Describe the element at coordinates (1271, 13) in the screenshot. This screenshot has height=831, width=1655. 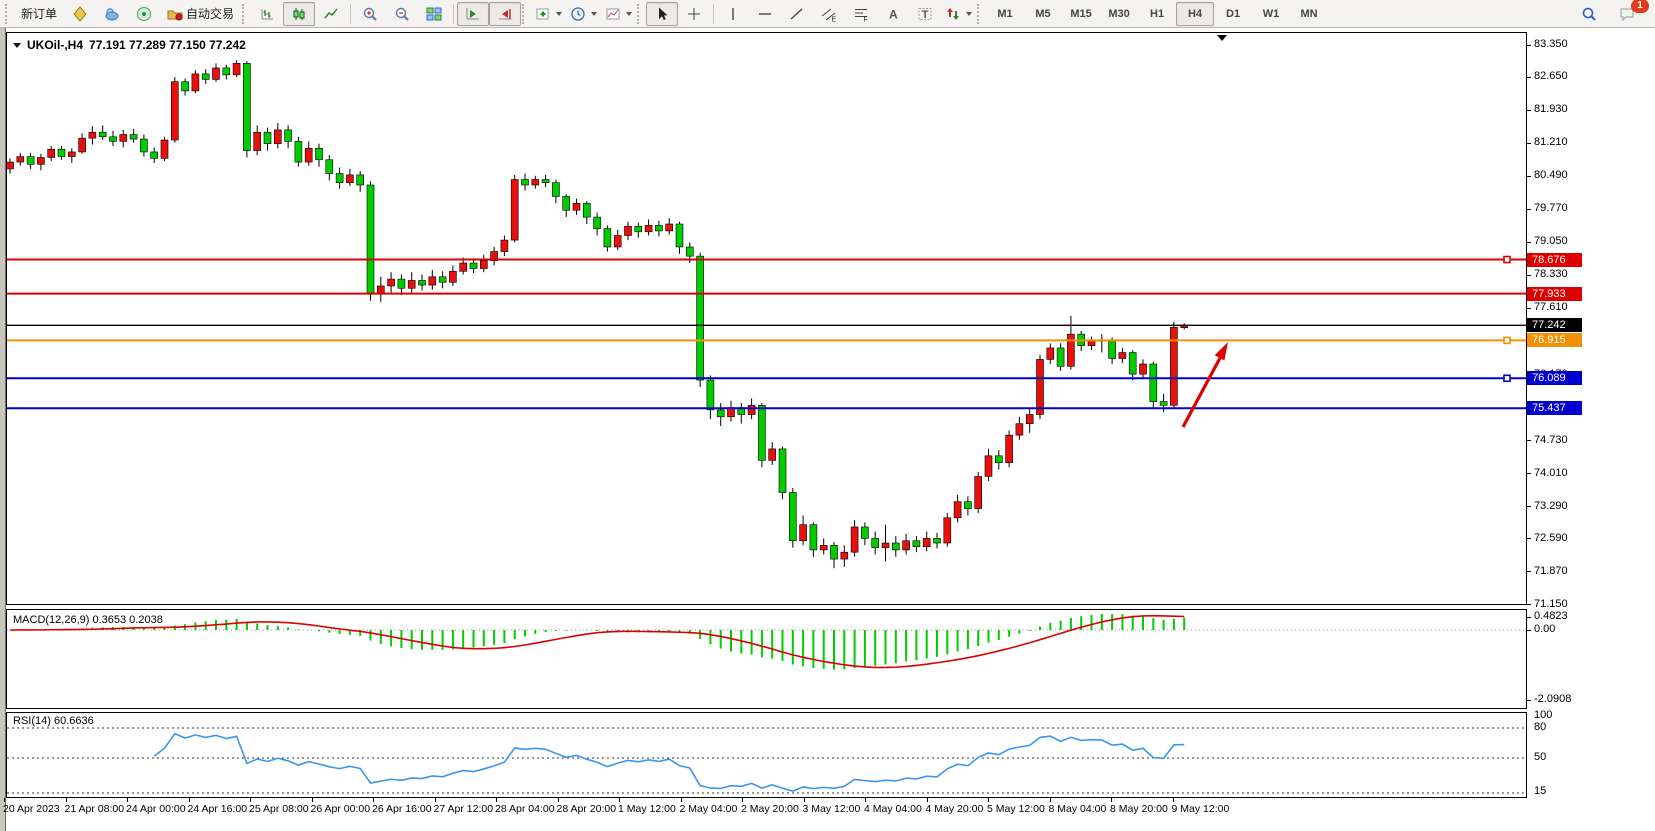
I see `timeframe-w1-button: W1` at that location.